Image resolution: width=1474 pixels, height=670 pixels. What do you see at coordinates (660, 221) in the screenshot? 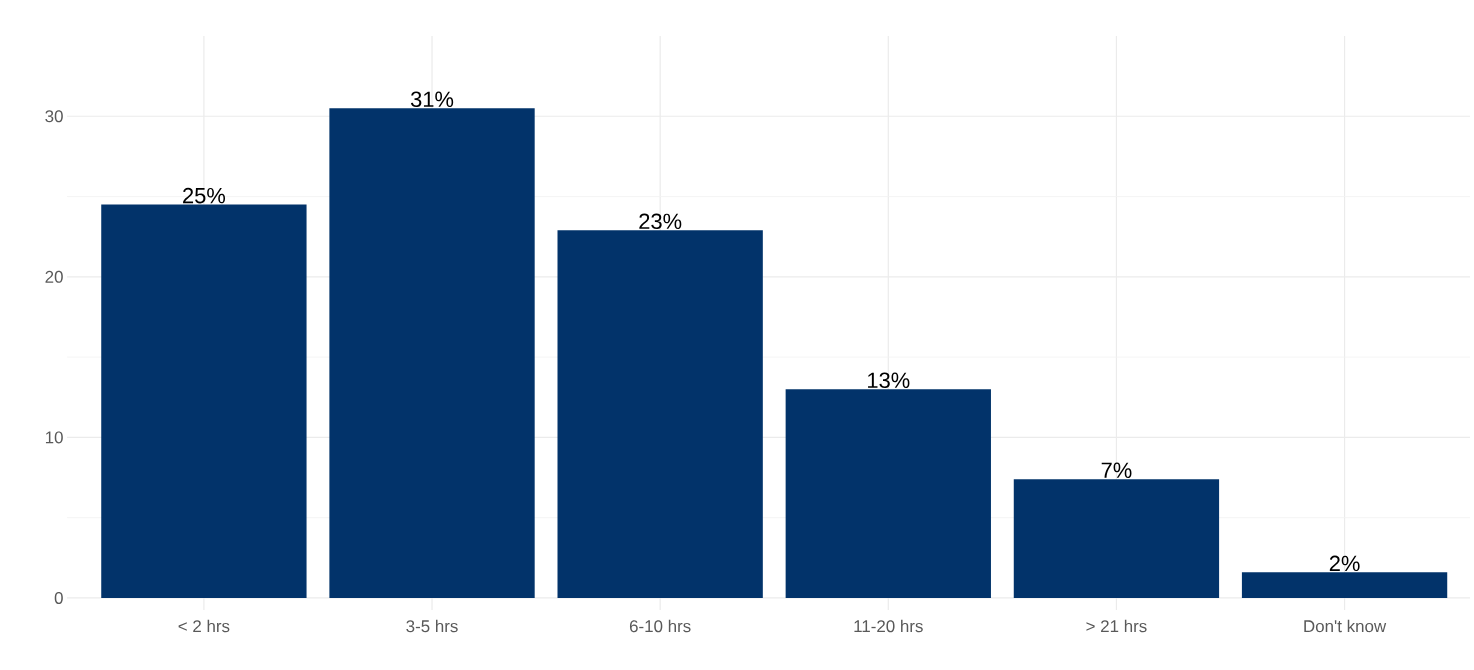
I see `data-label: 23%` at bounding box center [660, 221].